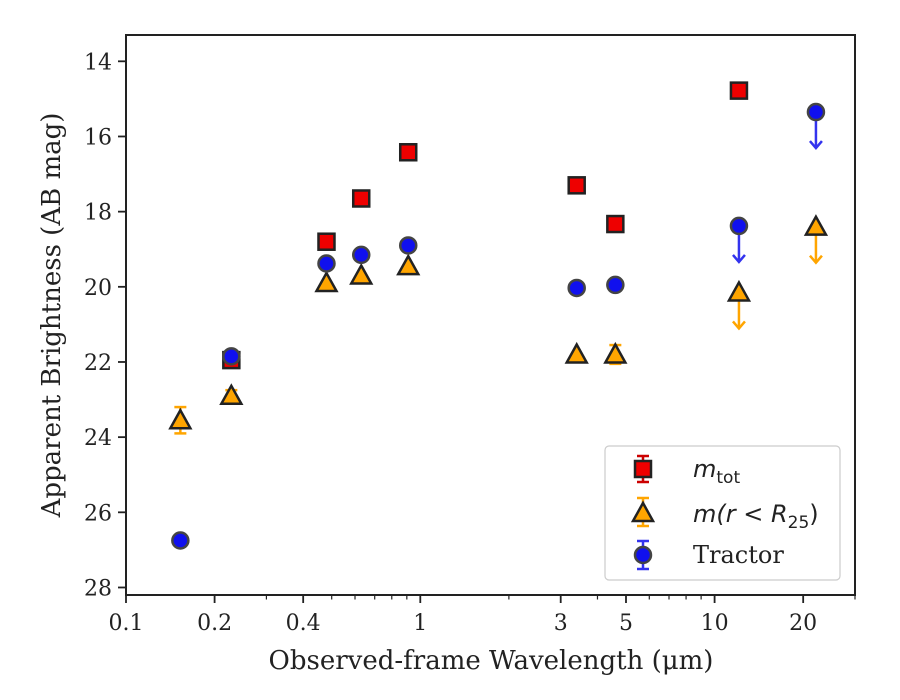 The width and height of the screenshot is (900, 700). I want to click on legend-marker-tractor, so click(643, 555).